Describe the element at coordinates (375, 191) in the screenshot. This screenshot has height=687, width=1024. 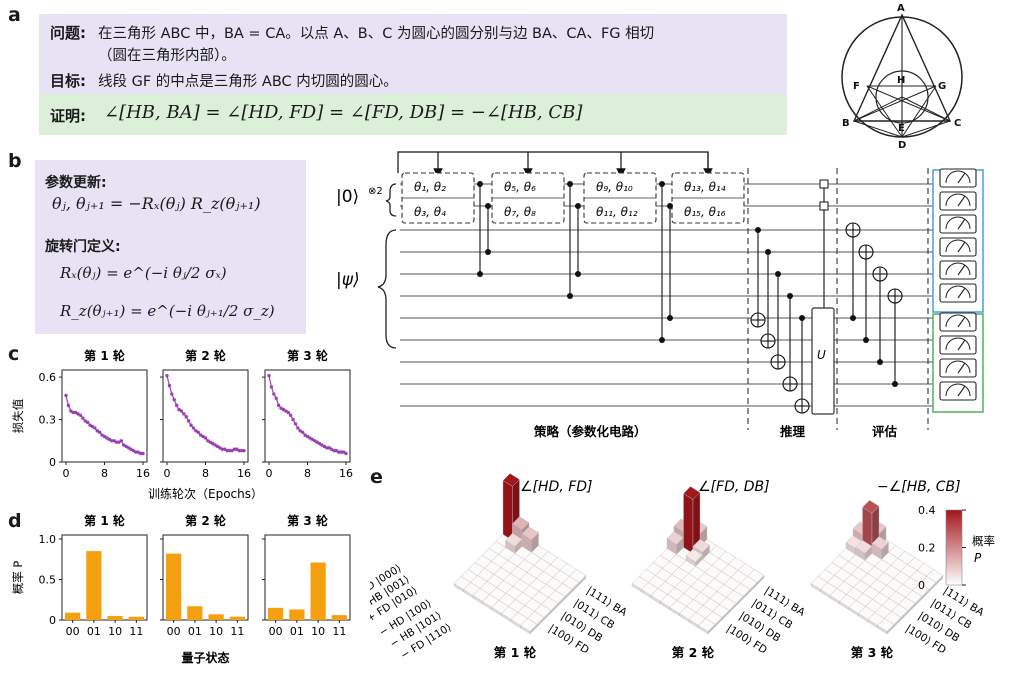
I see `ket-zero-power: ⊗2` at that location.